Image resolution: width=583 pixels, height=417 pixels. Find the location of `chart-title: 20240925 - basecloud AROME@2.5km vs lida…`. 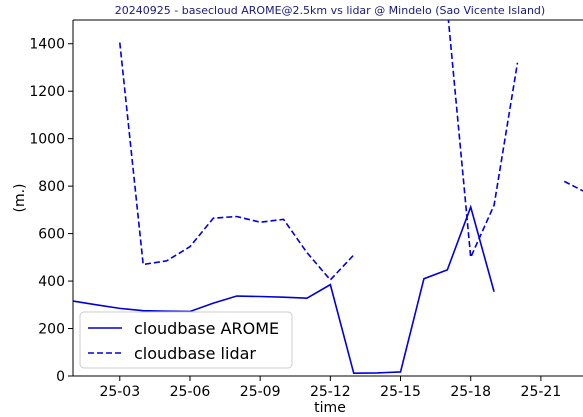

chart-title: 20240925 - basecloud AROME@2.5km vs lida… is located at coordinates (330, 10).